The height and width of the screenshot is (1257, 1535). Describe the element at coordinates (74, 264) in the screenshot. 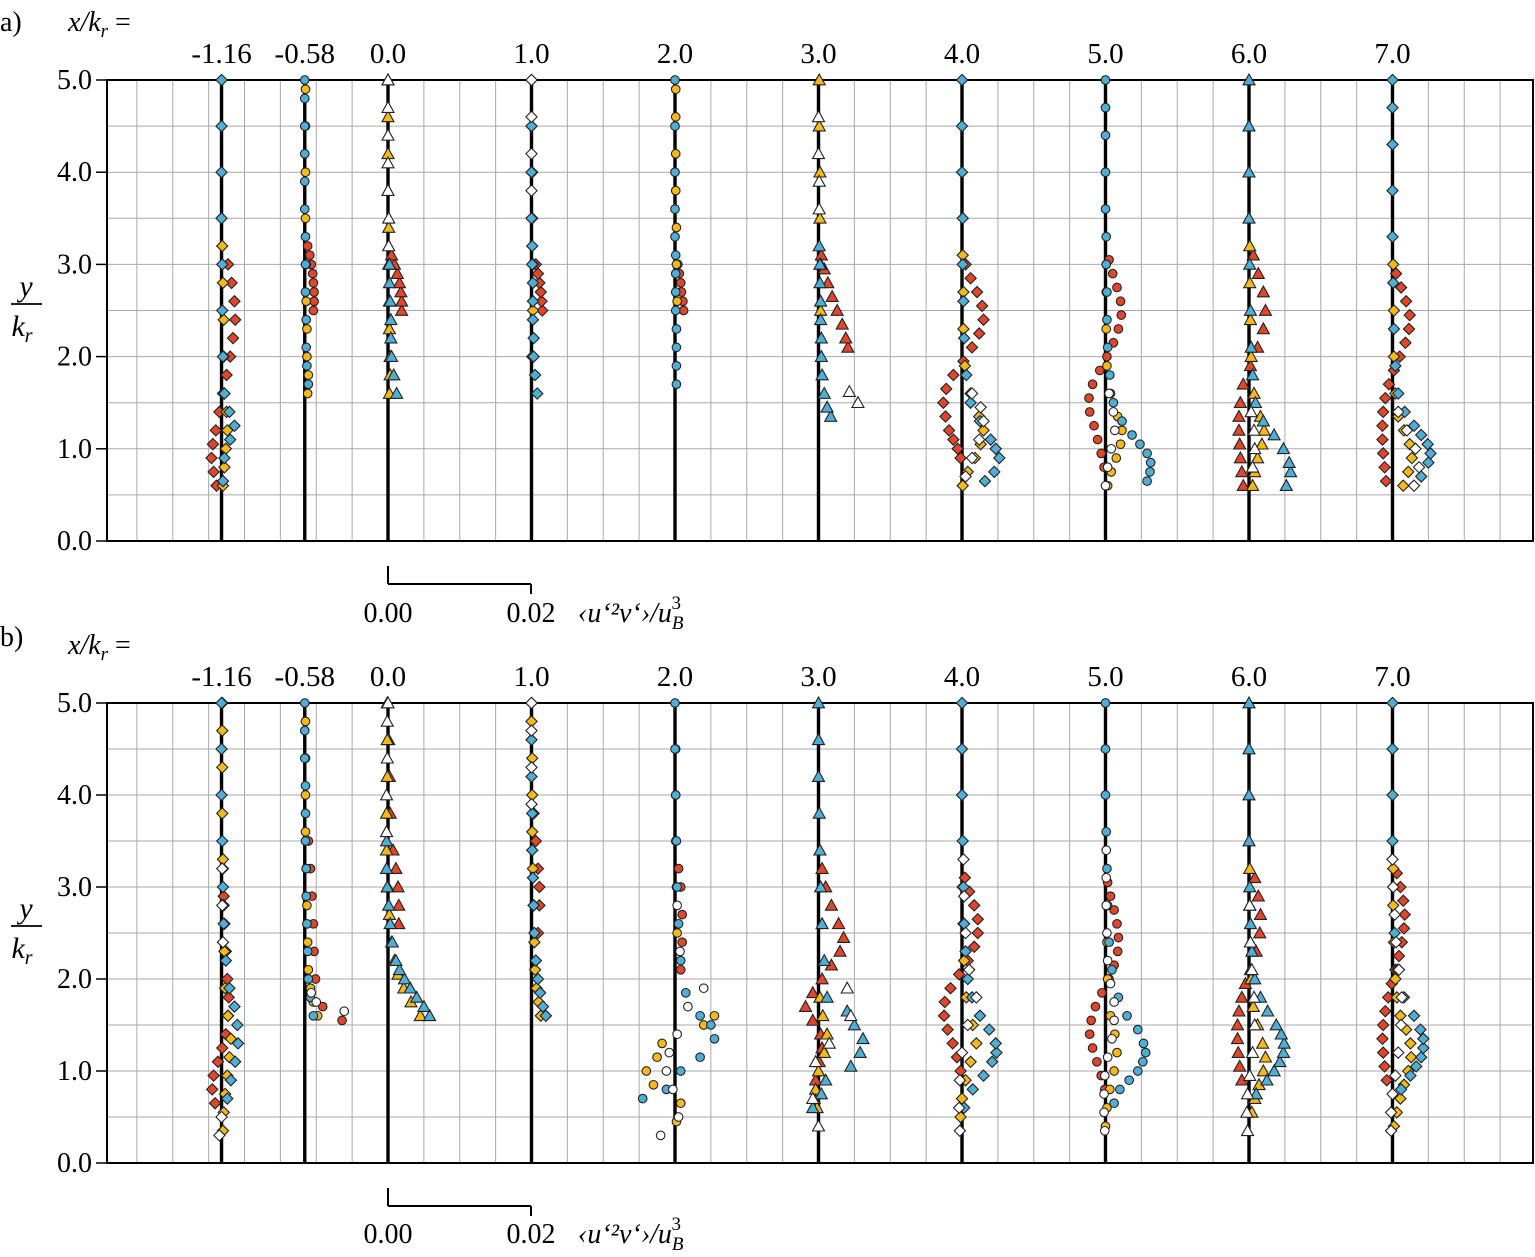

I see `y-tick-label: 3.0` at that location.